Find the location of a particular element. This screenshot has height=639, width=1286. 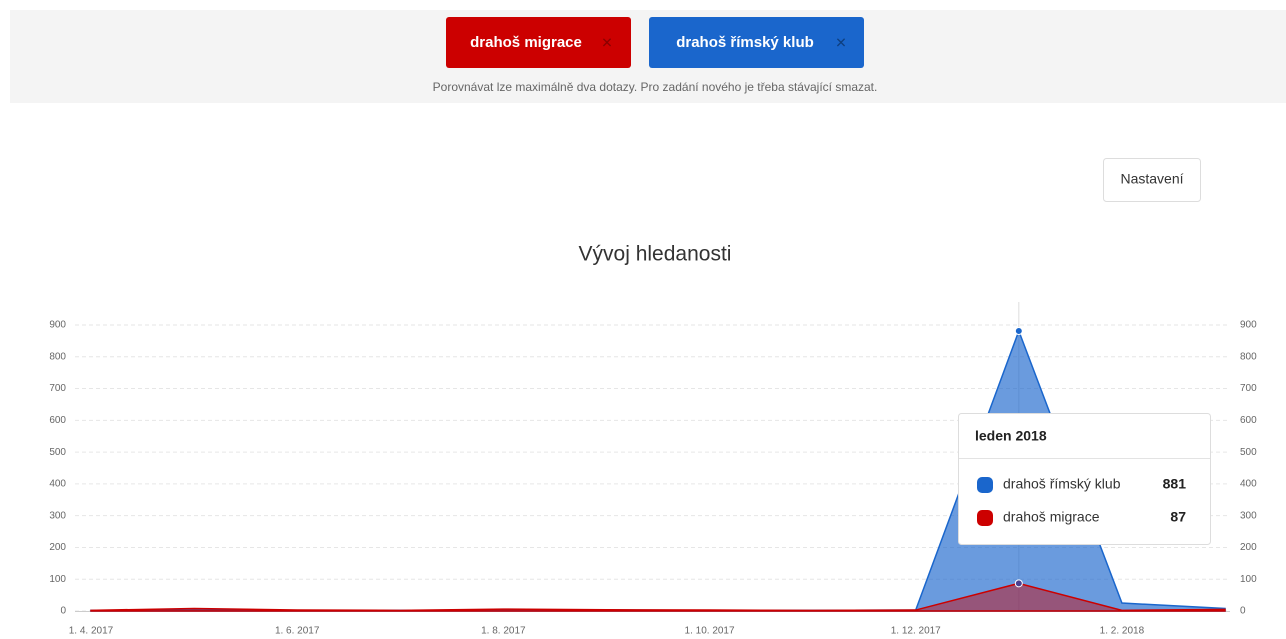

y-tick-label: 900 is located at coordinates (57, 325).